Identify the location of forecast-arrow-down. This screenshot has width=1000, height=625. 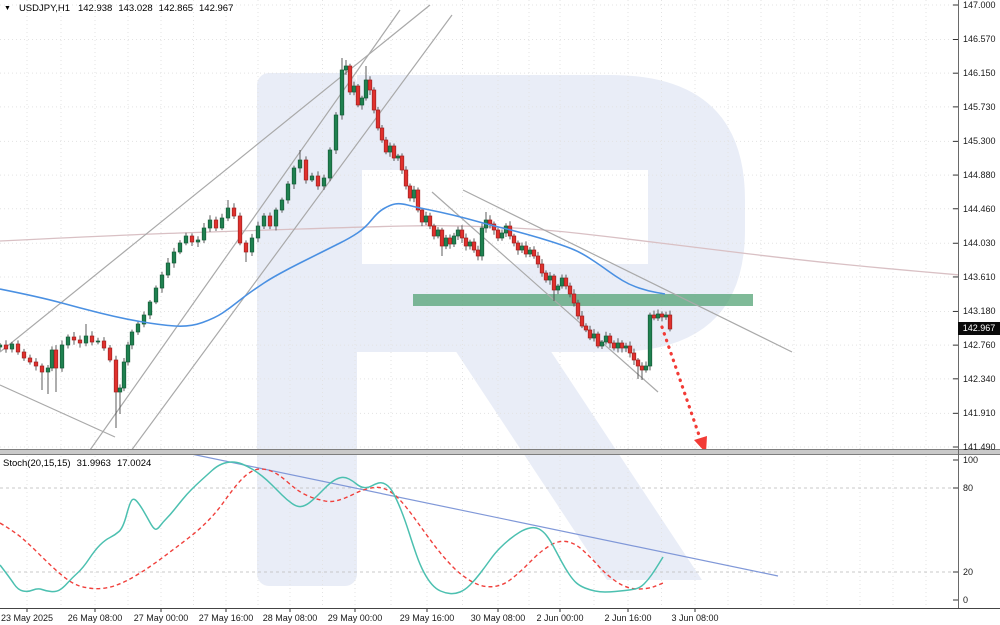
(683, 389).